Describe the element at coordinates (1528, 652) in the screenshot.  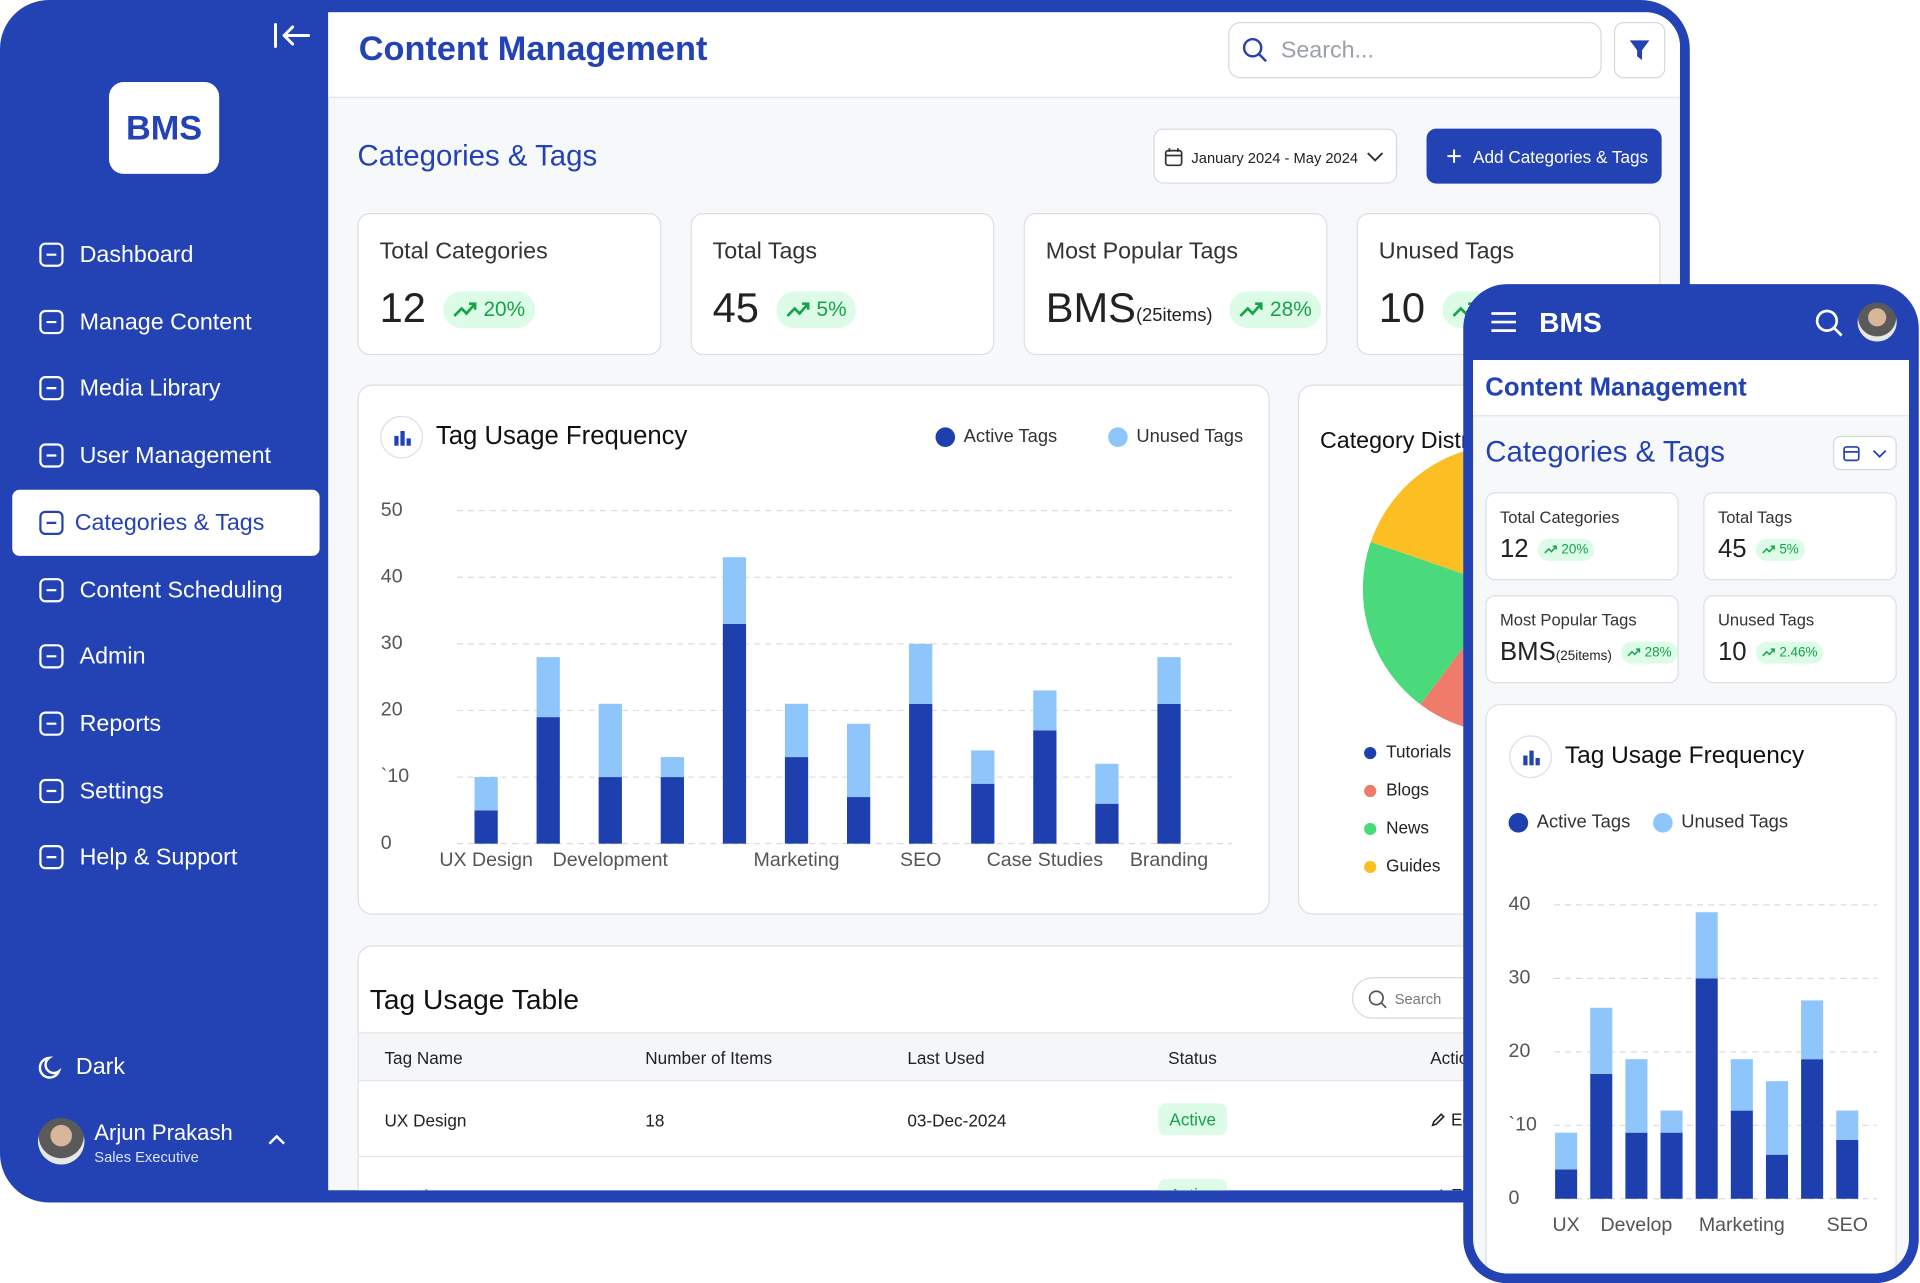
I see `mobile-stat-value: BMS` at that location.